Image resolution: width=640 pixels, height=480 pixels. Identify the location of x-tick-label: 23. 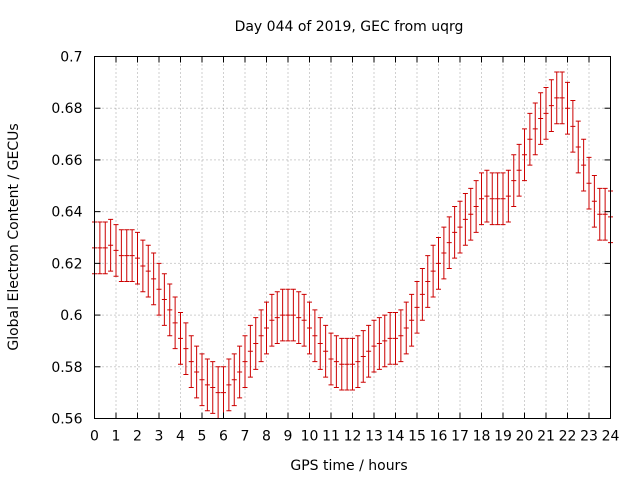
(589, 437).